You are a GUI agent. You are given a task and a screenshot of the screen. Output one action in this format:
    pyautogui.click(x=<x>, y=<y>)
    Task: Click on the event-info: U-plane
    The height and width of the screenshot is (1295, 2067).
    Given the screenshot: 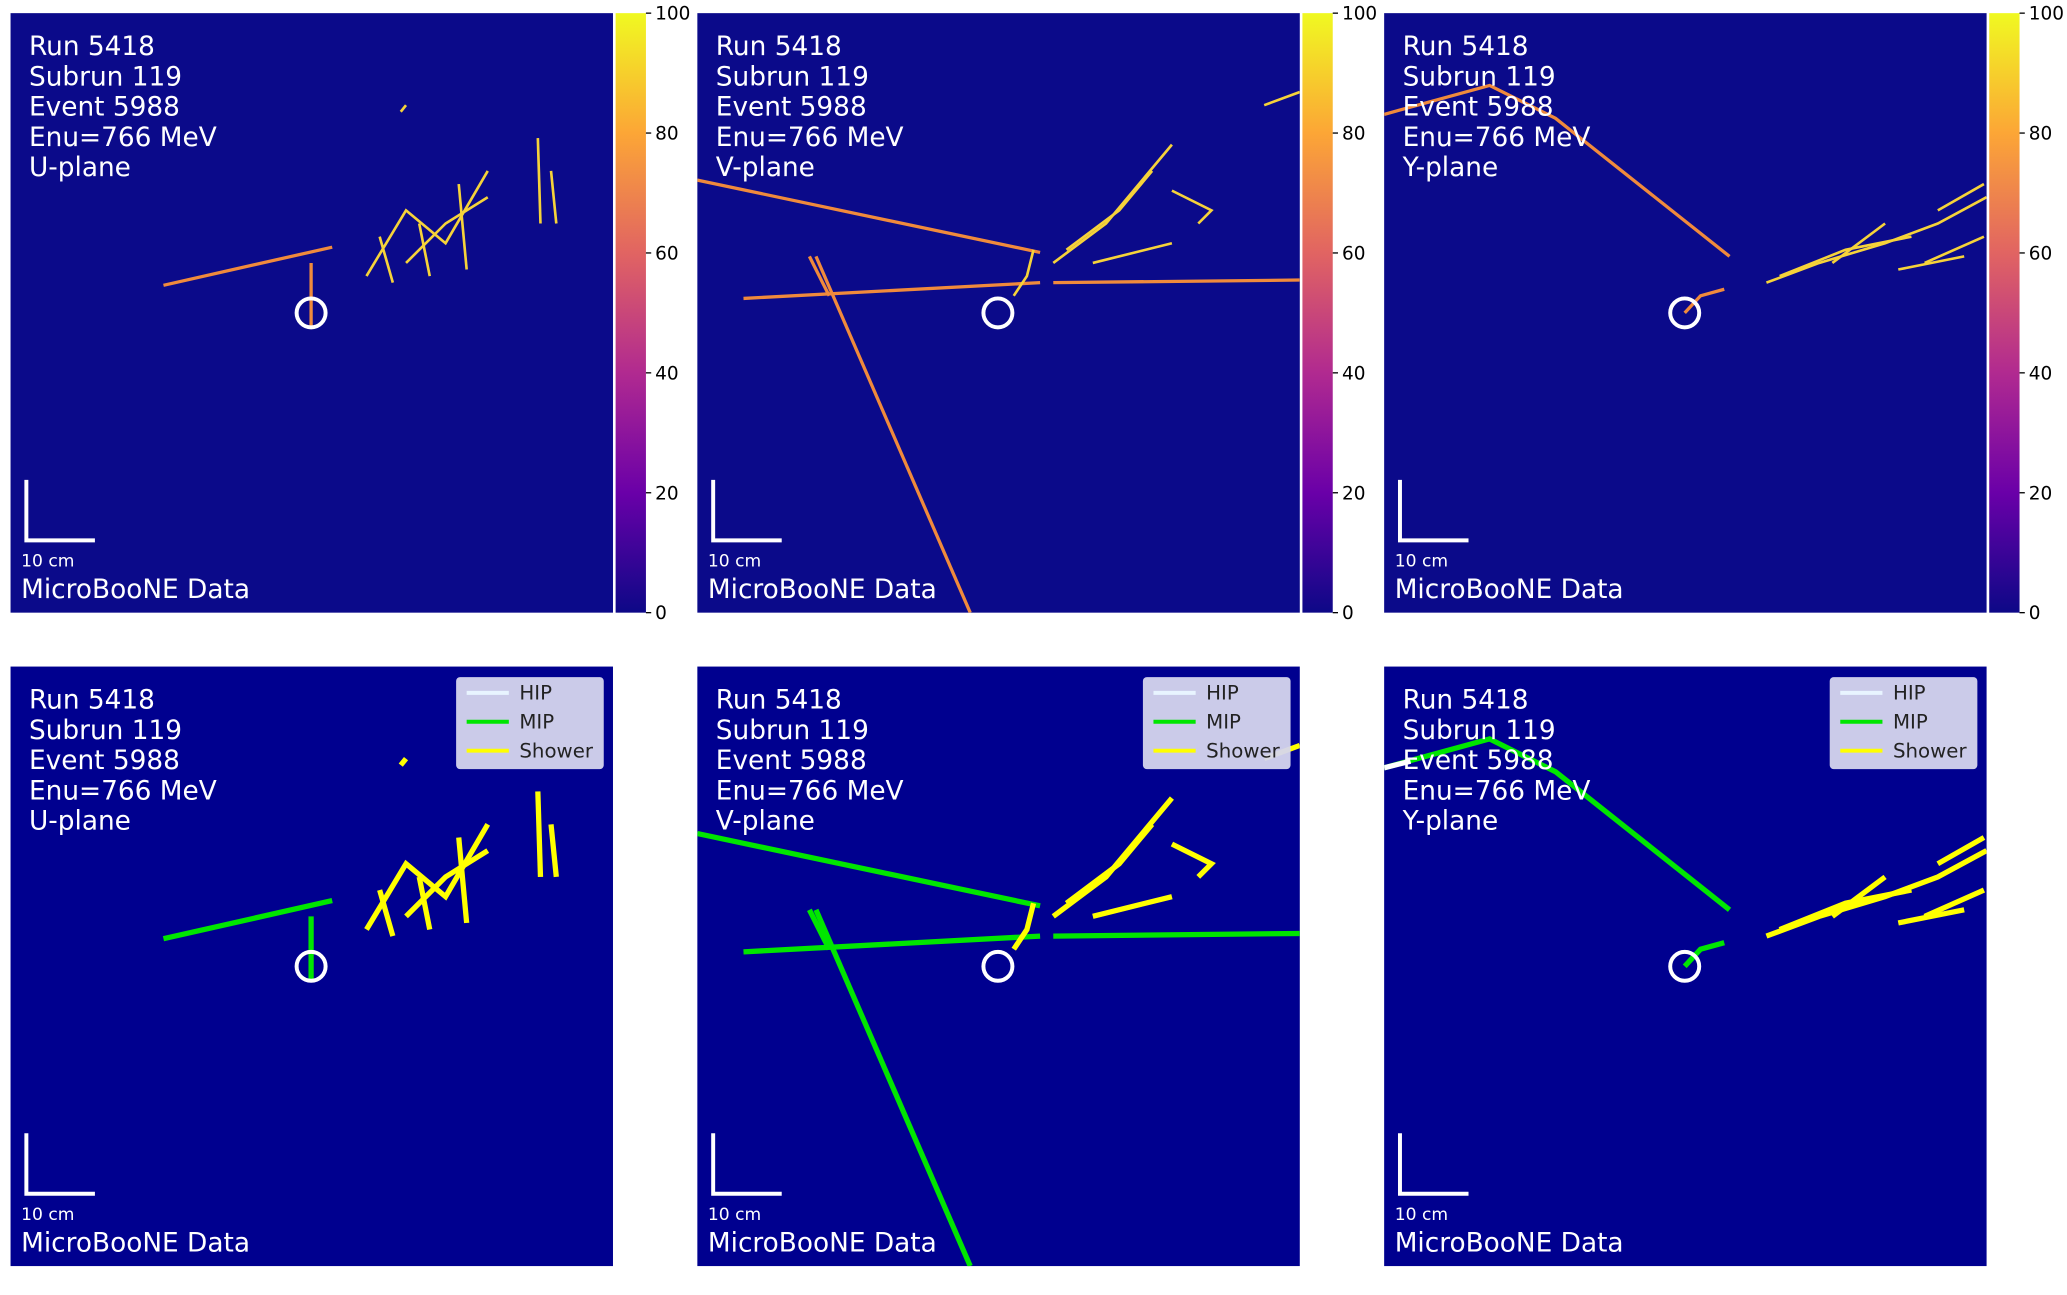 What is the action you would take?
    pyautogui.click(x=80, y=822)
    